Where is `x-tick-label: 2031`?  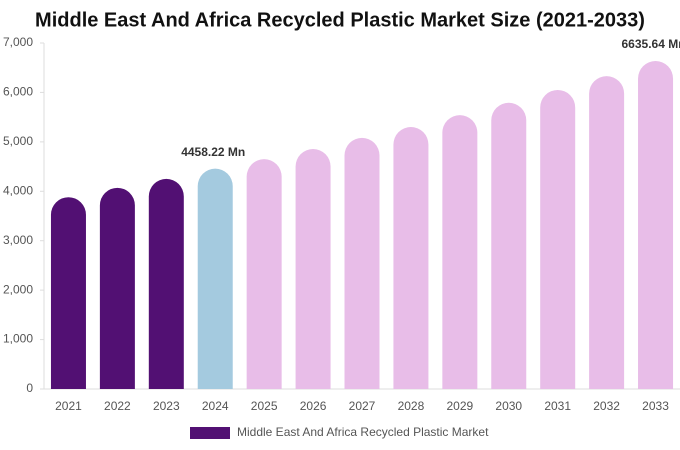
x-tick-label: 2031 is located at coordinates (557, 406).